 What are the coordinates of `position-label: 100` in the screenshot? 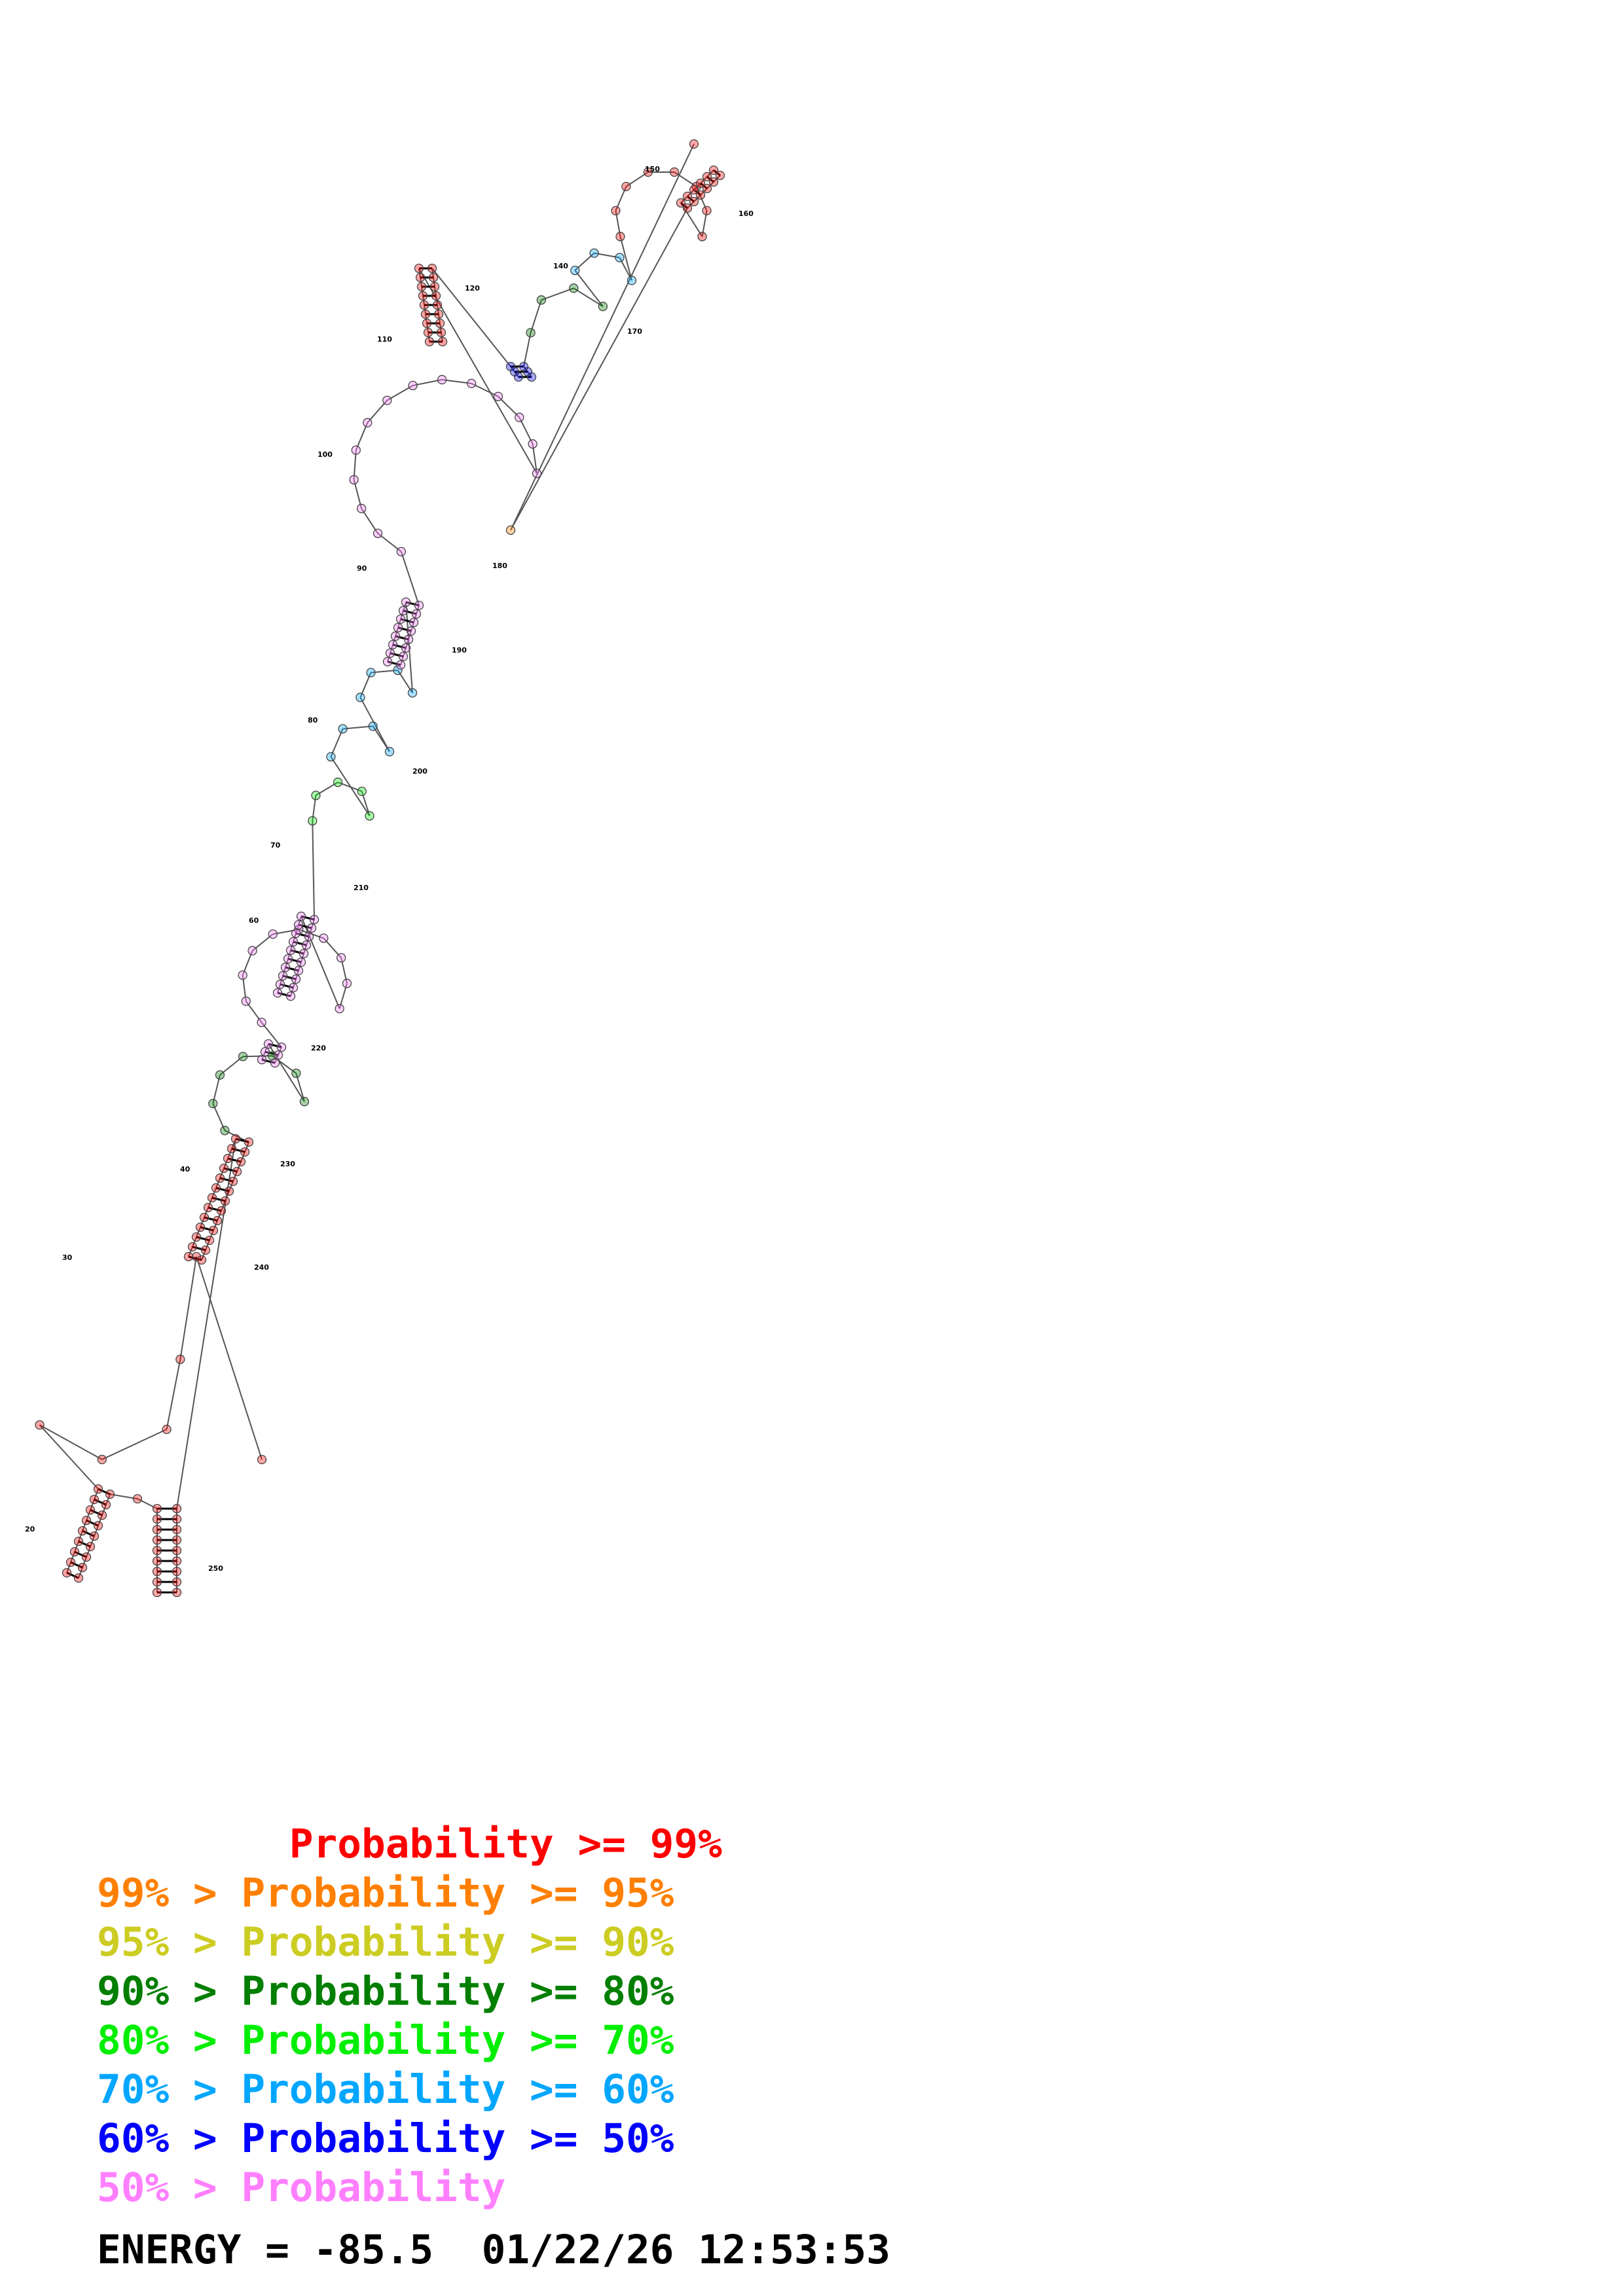 It's located at (325, 454).